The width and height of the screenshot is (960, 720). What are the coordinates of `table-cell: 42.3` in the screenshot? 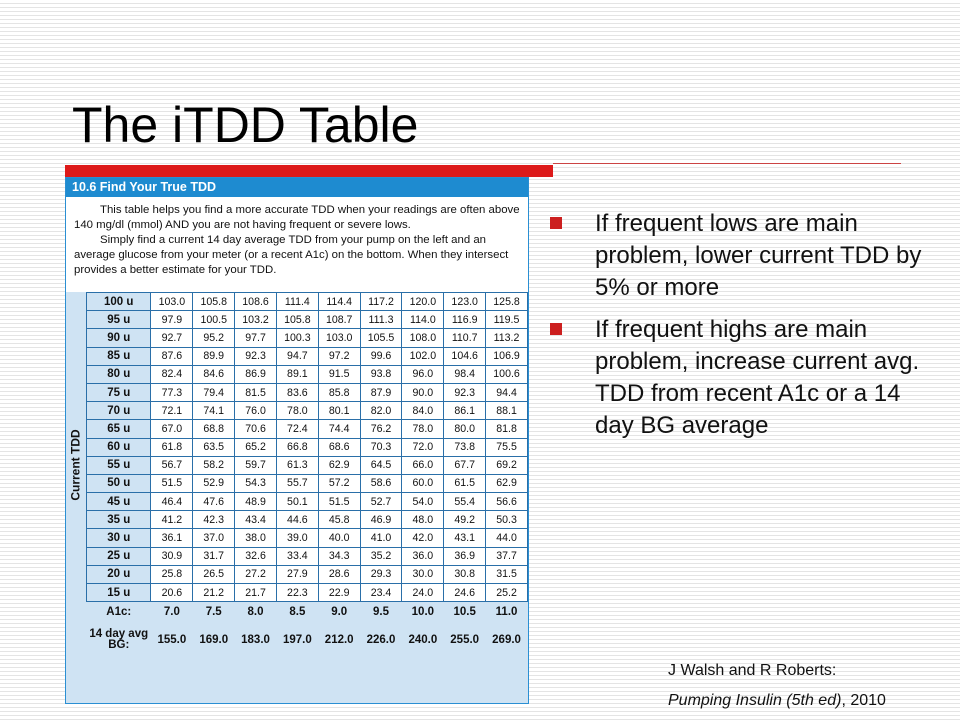 It's located at (214, 520).